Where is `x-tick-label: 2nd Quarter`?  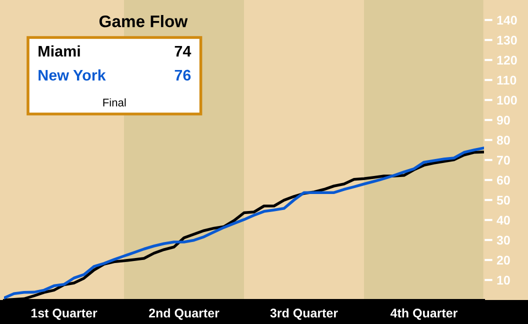 x-tick-label: 2nd Quarter is located at coordinates (184, 314).